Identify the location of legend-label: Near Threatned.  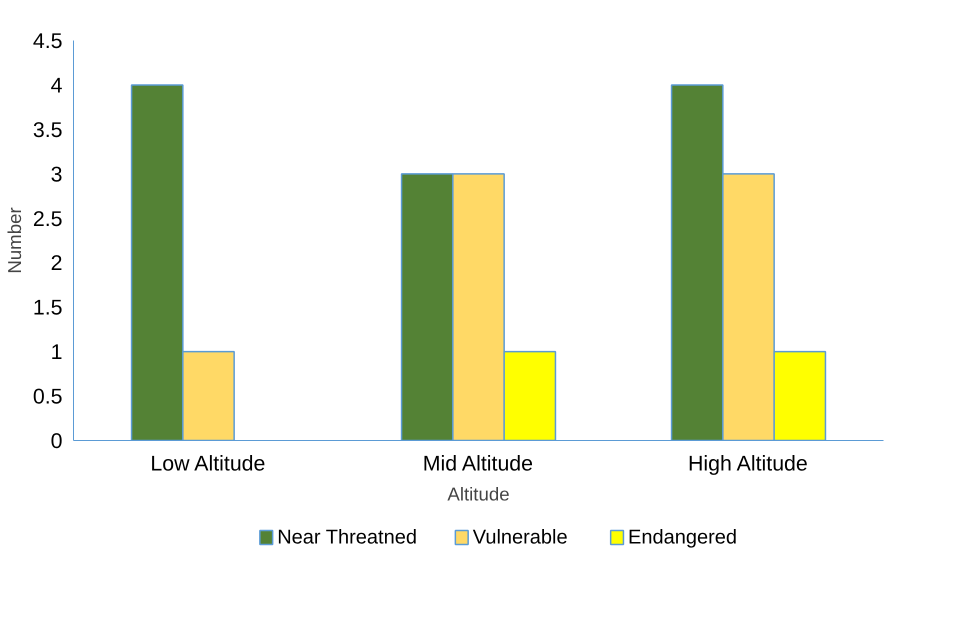
(347, 537).